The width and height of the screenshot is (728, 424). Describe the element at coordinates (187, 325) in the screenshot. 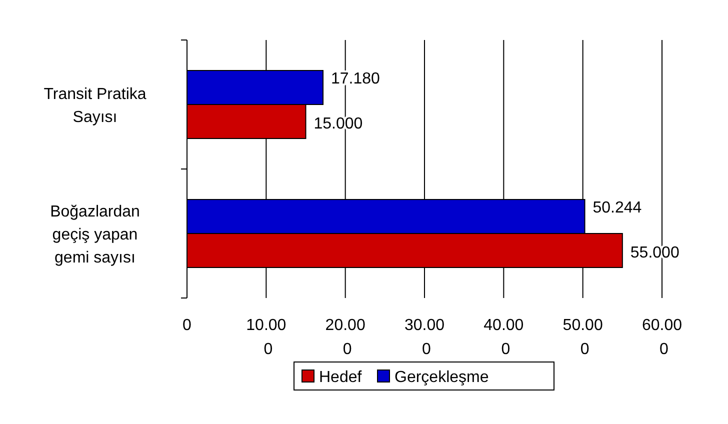

I see `x-tick-label: 0` at that location.